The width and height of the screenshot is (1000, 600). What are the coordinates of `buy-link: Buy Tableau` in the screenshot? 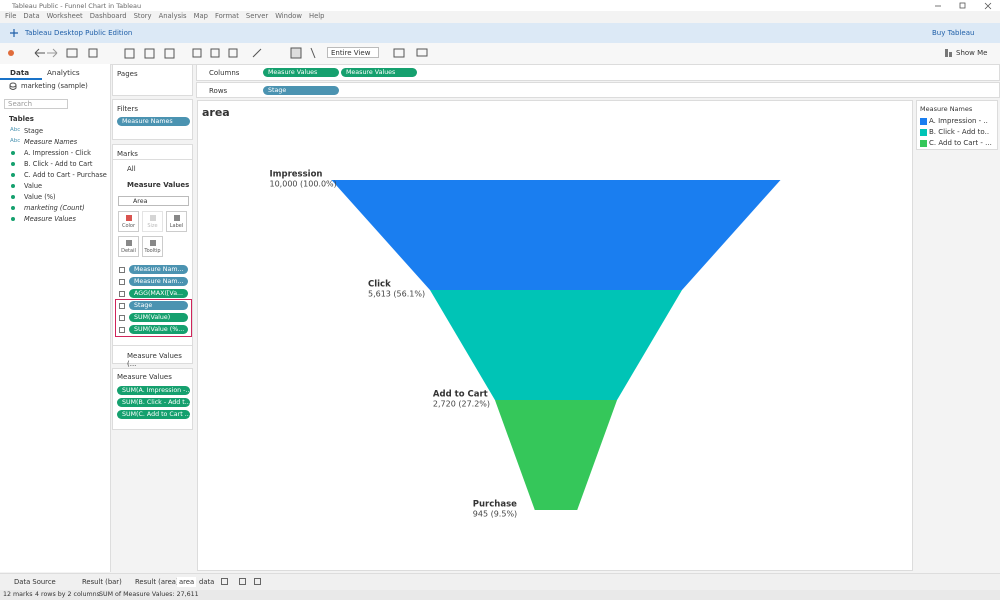 It's located at (953, 33).